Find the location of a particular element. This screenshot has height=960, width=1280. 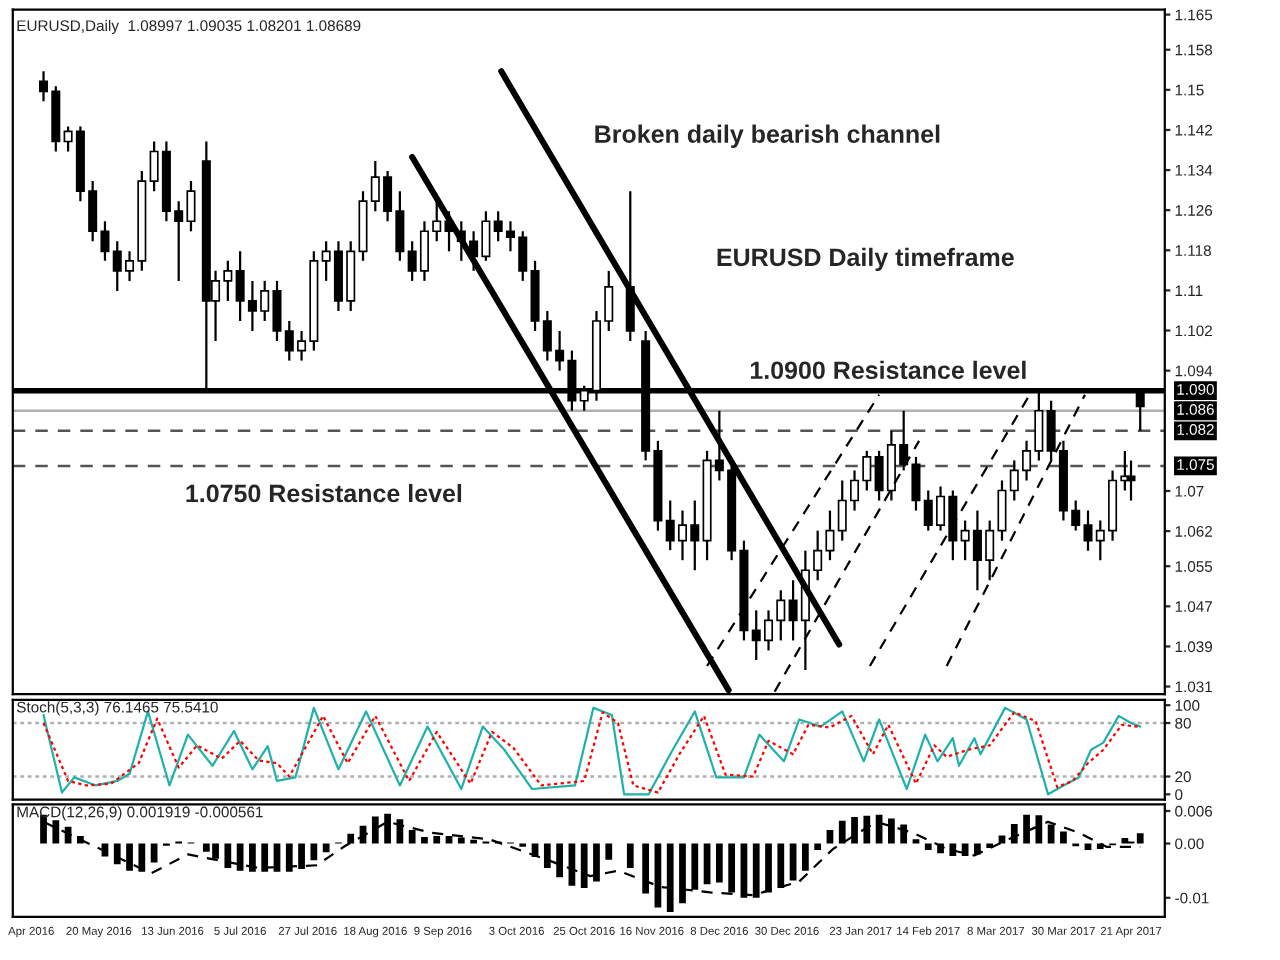

annotation: 1.0750 Resistance level is located at coordinates (324, 493).